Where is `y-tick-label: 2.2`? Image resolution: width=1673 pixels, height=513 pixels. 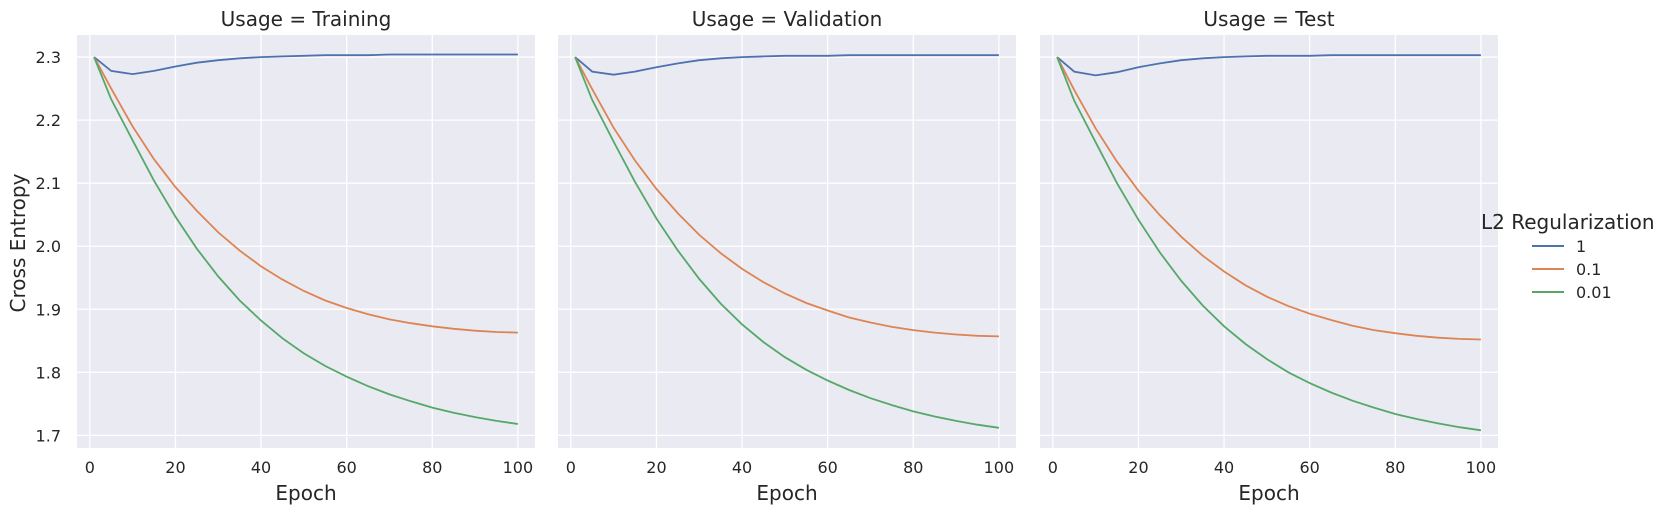
y-tick-label: 2.2 is located at coordinates (48, 120).